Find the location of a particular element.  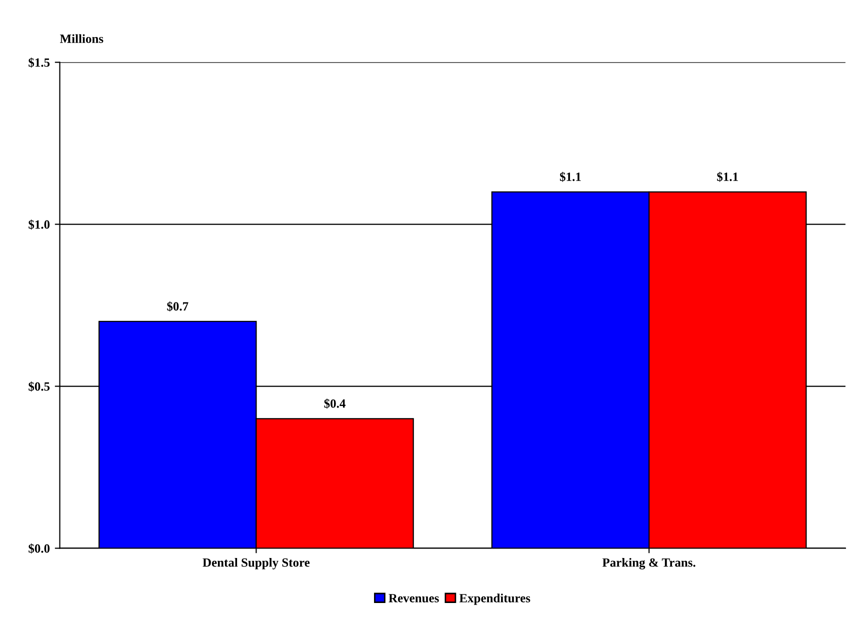

x-tick-label: Parking & Trans. is located at coordinates (649, 564).